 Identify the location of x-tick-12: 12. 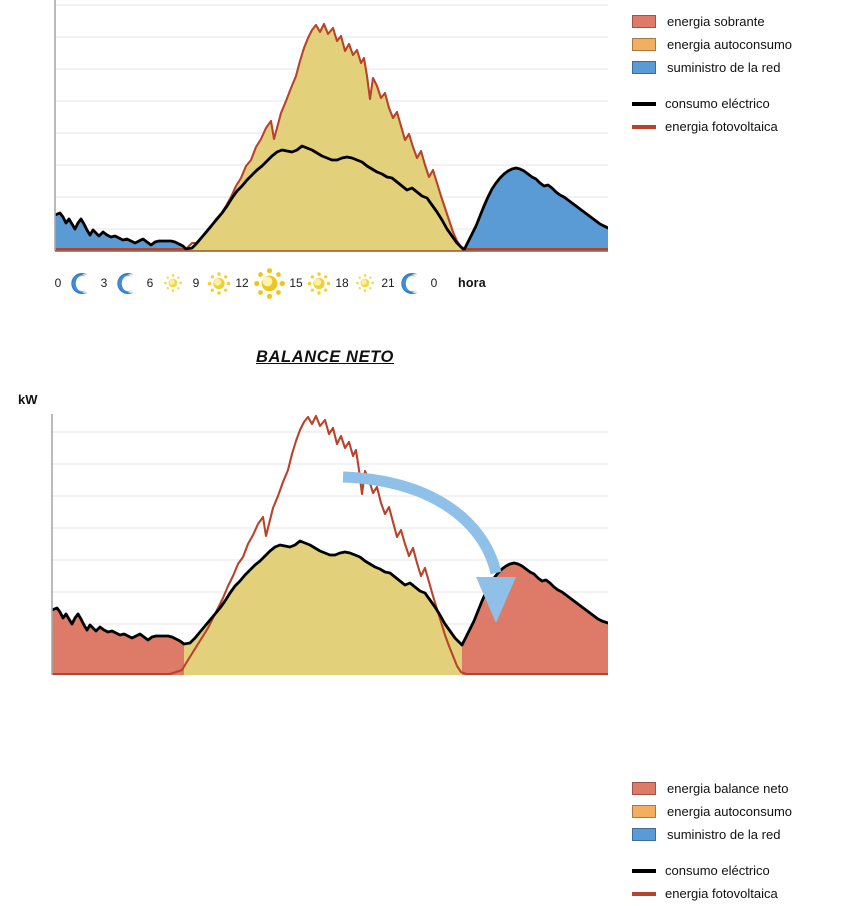
(242, 283).